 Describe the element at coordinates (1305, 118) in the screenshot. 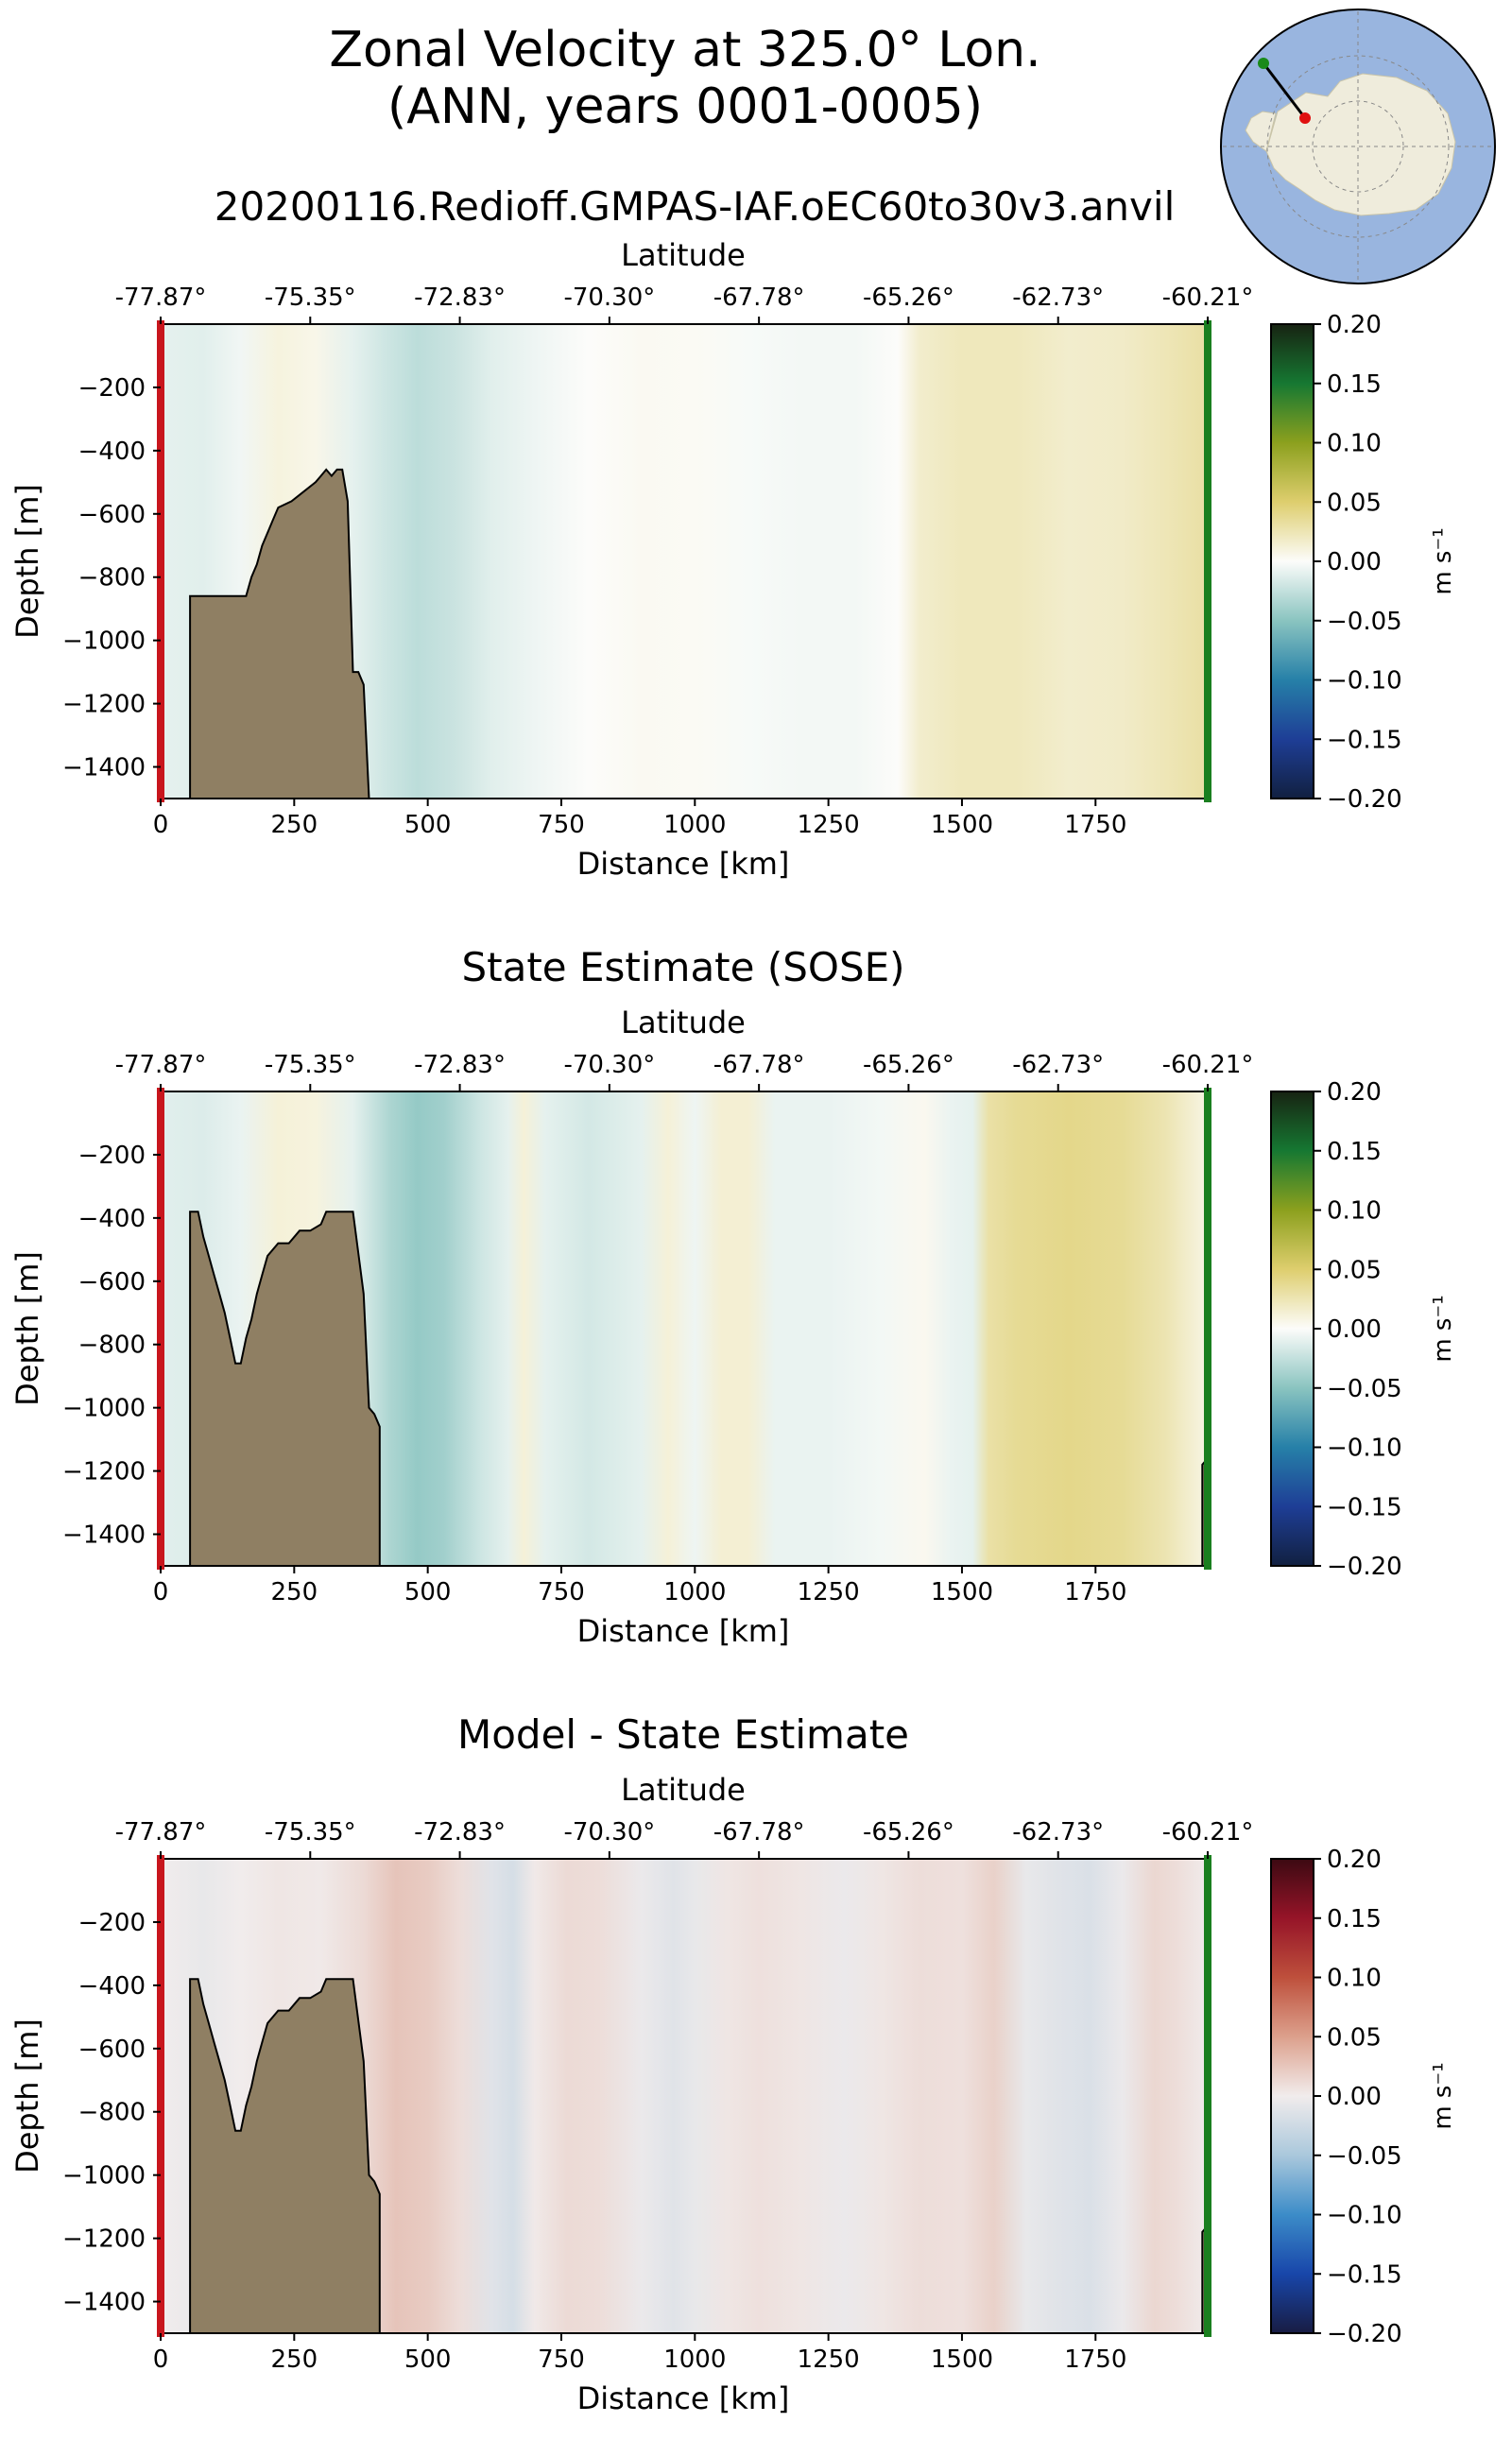

I see `section-start-dot` at that location.